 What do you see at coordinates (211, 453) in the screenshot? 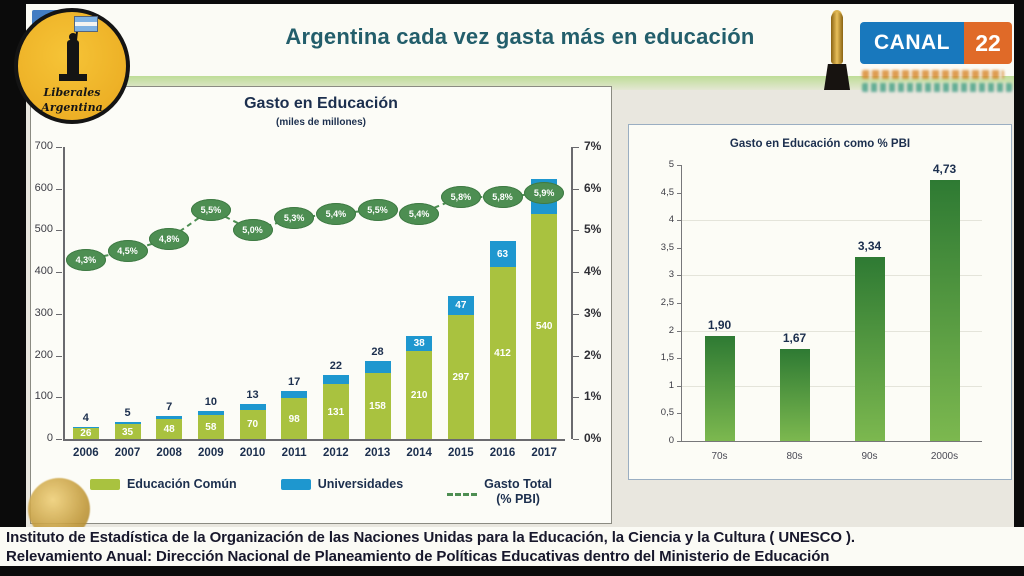
I see `x-axis-year-label: 2009` at bounding box center [211, 453].